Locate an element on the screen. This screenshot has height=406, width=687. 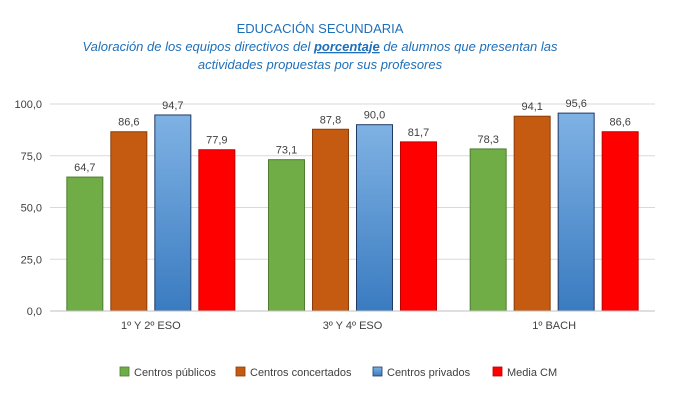
data-label: 78,3 is located at coordinates (487, 140).